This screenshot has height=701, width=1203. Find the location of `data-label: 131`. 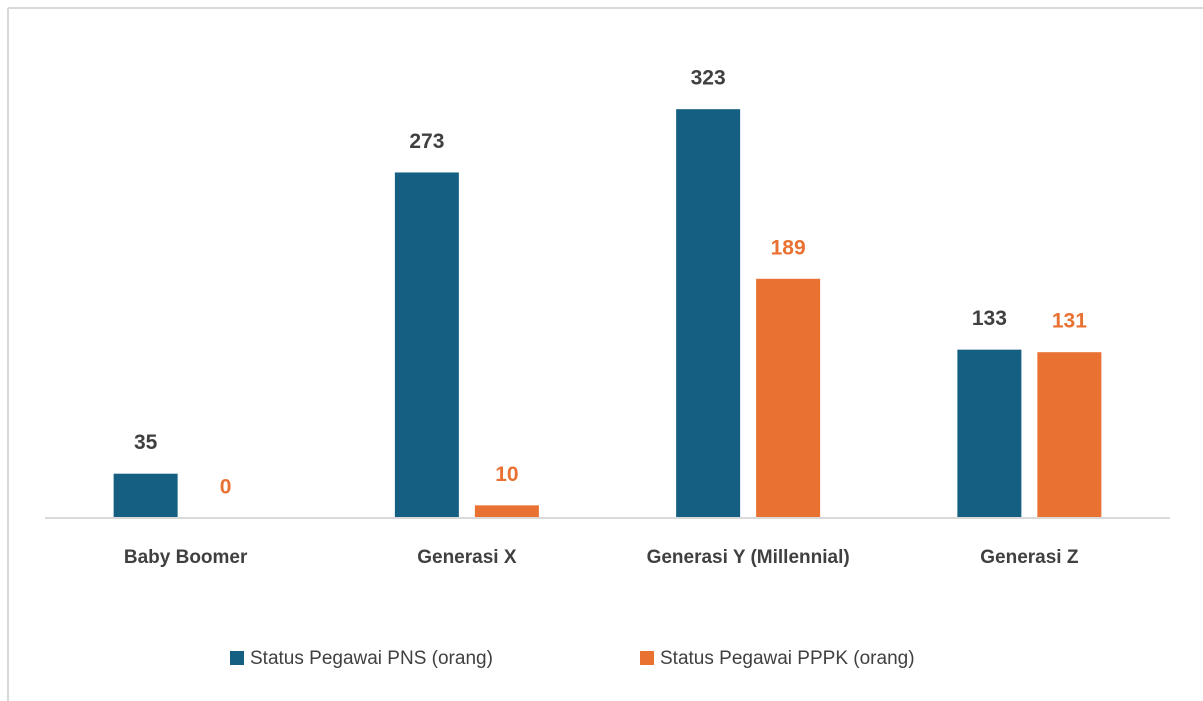

data-label: 131 is located at coordinates (1069, 321).